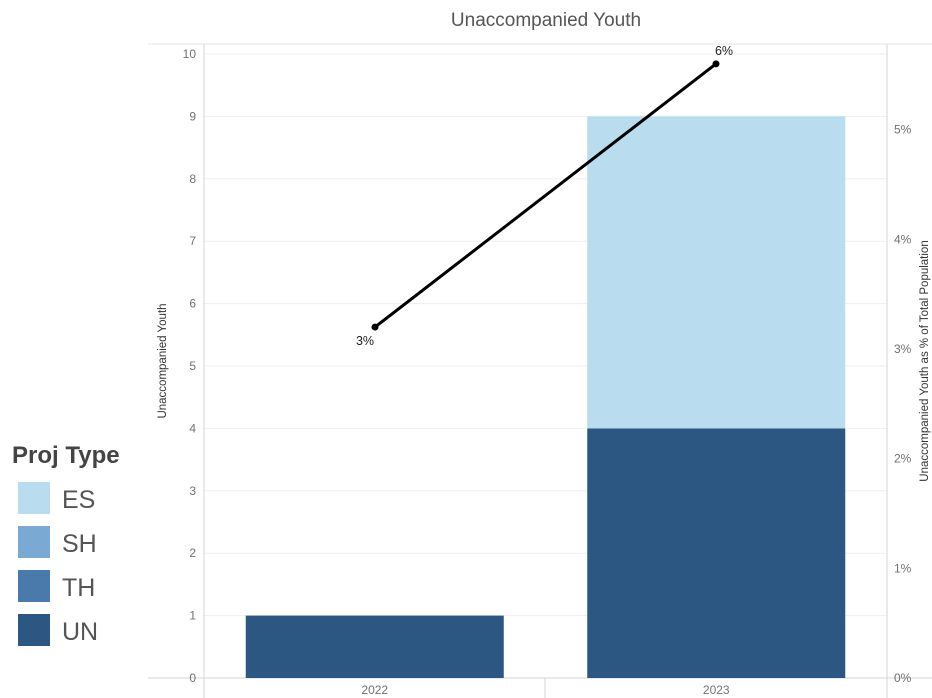 The image size is (932, 698). Describe the element at coordinates (192, 116) in the screenshot. I see `y-tick-label-9: 9` at that location.